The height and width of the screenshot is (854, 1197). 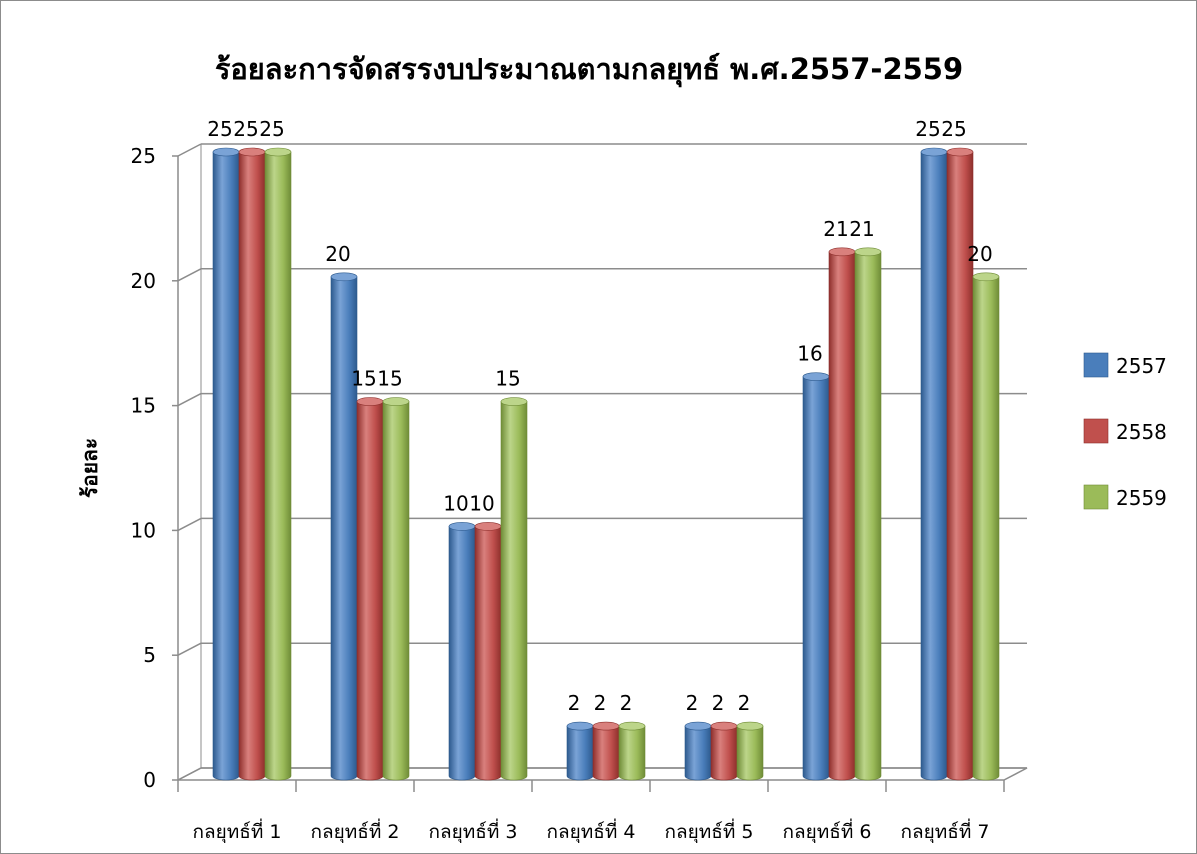 I want to click on y-tick-labels: 0 5 10 15 20 25, so click(x=143, y=468).